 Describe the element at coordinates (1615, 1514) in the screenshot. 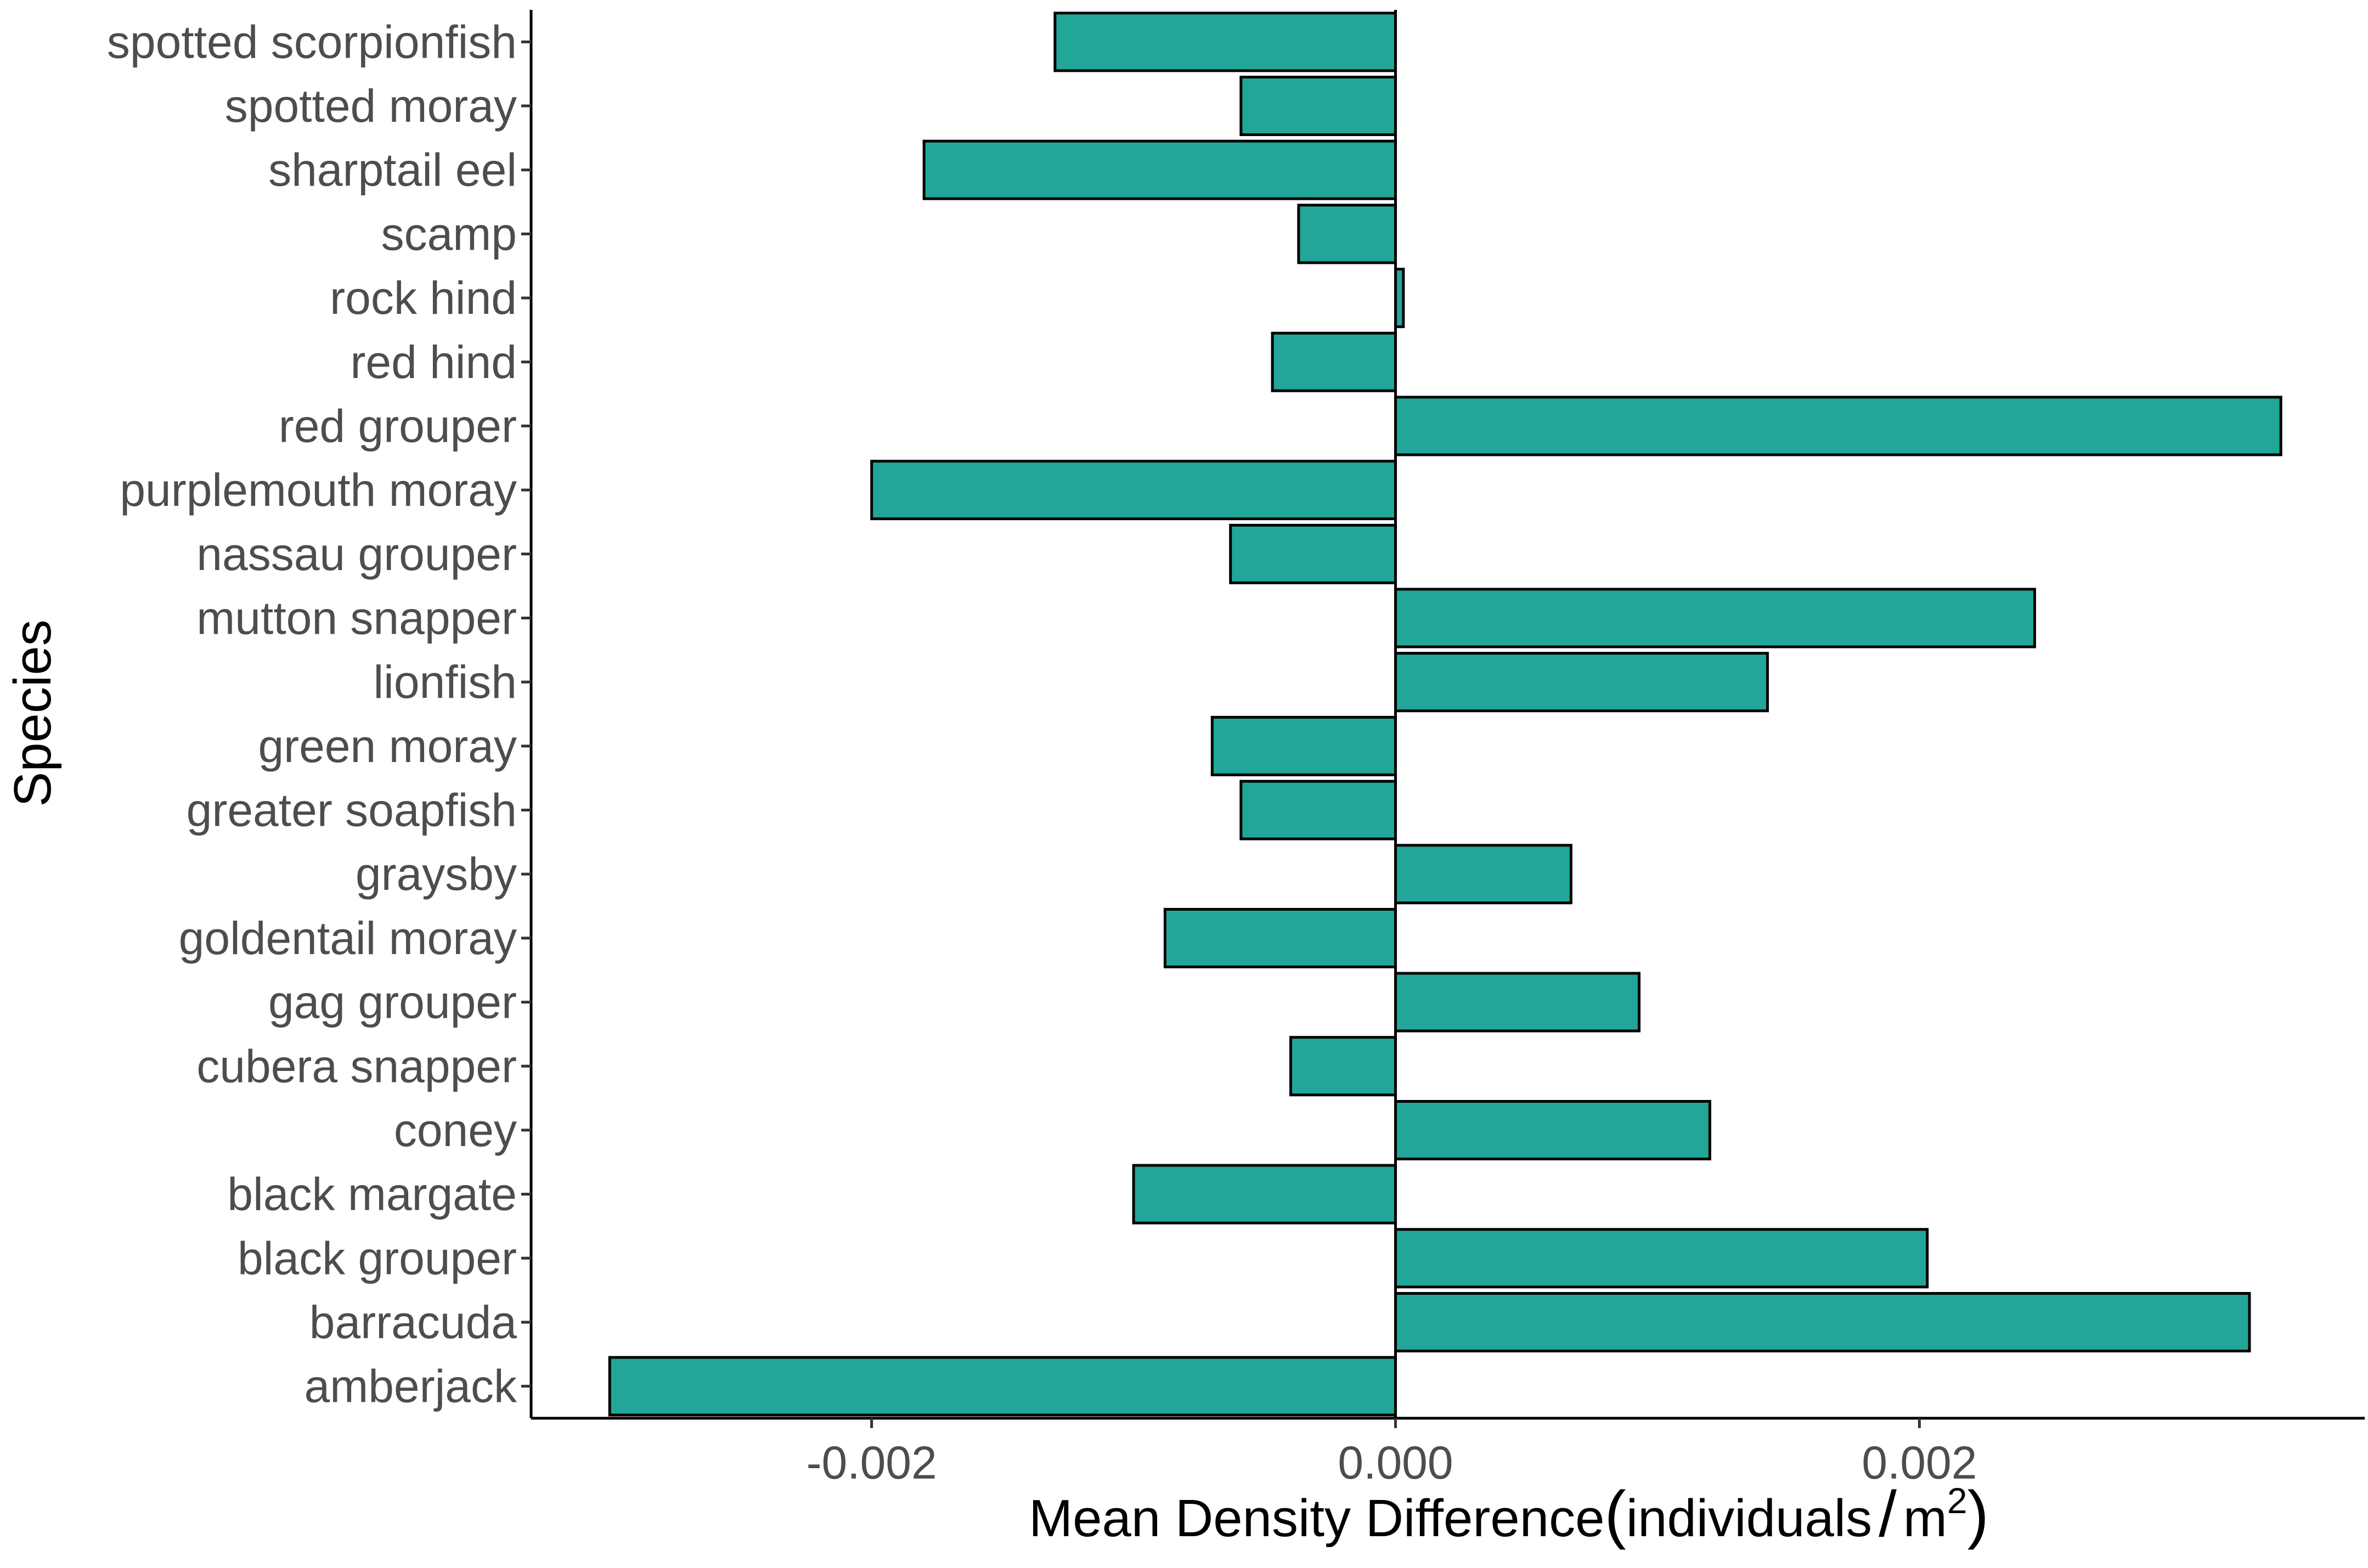

I see `x-axis-title-paren-open: (` at that location.